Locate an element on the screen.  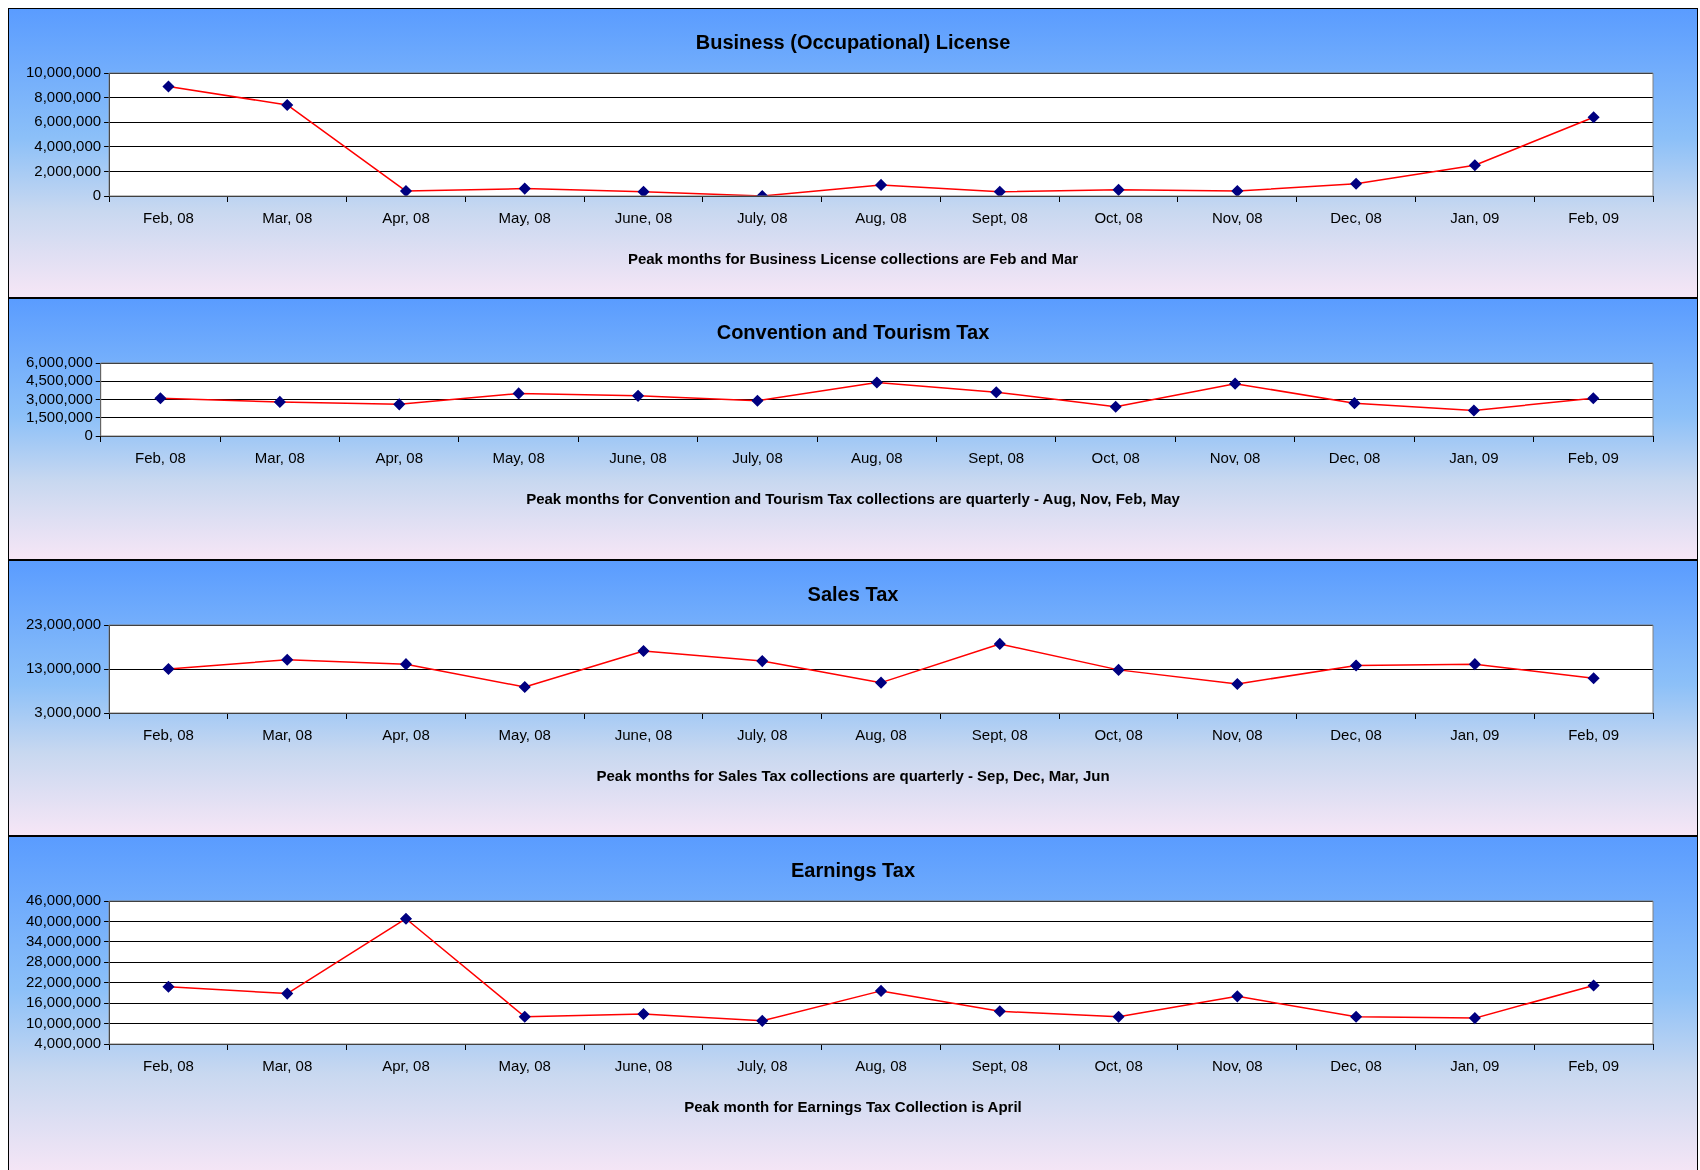
text: Peak months for Sales Tax collections are quarterly - Sep, Dec, Mar, Jun is located at coordinates (853, 775).